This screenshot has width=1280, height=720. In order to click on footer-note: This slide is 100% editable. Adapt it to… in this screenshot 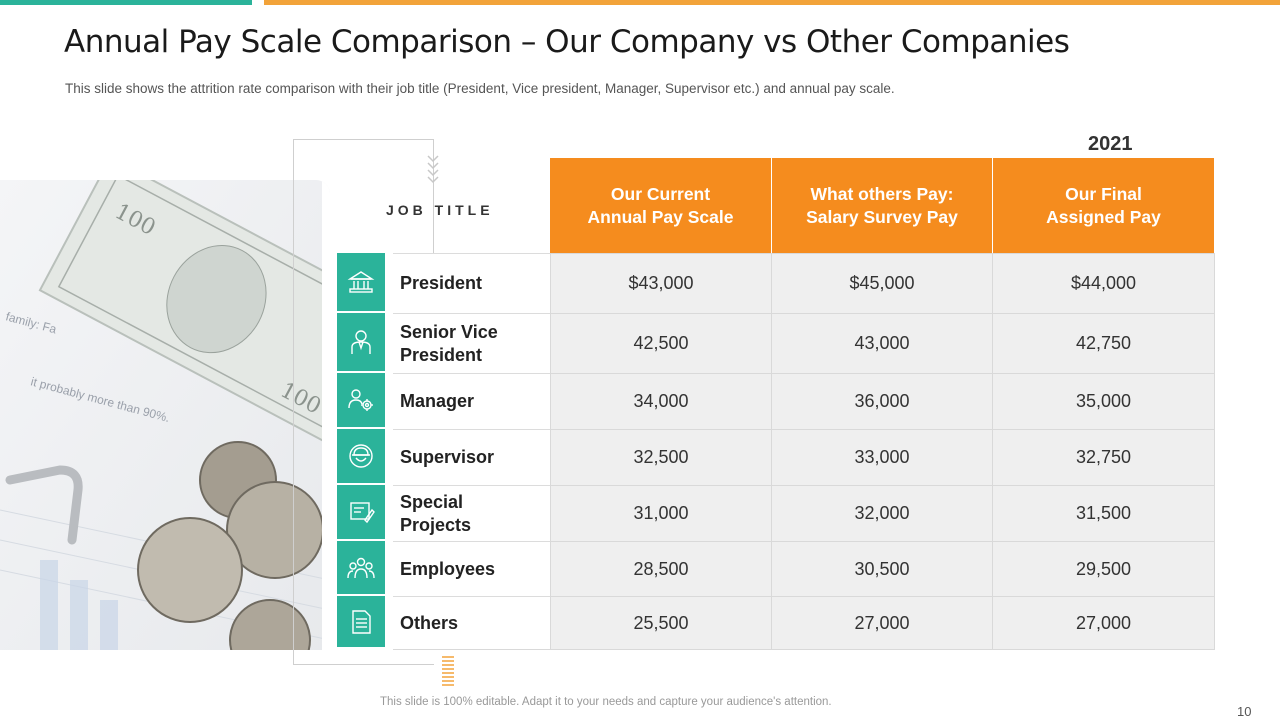, I will do `click(606, 702)`.